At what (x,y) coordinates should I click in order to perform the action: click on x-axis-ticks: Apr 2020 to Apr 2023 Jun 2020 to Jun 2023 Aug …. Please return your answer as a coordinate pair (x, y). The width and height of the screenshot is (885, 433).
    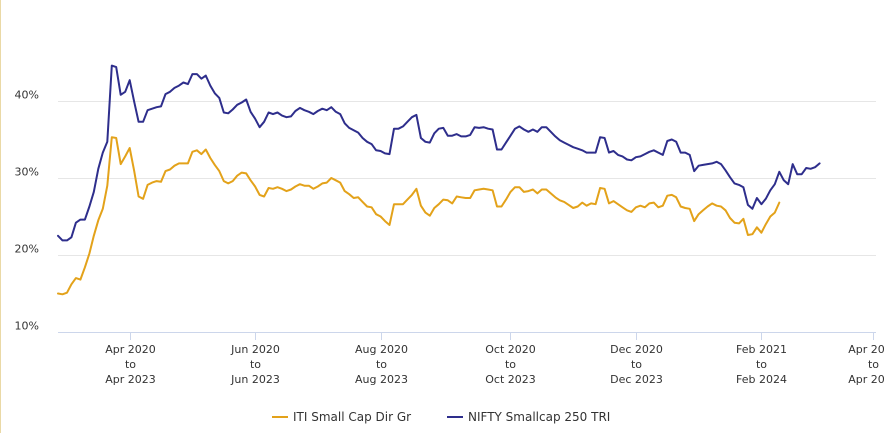
    Looking at the image, I should click on (495, 359).